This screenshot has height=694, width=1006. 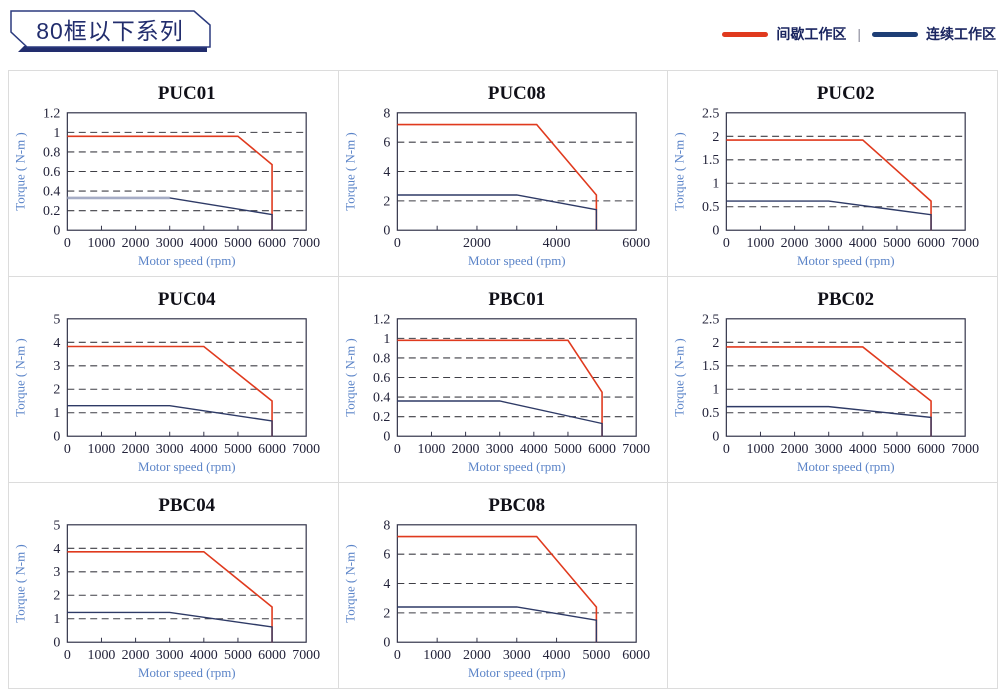 What do you see at coordinates (895, 34) in the screenshot?
I see `continuous-line-swatch` at bounding box center [895, 34].